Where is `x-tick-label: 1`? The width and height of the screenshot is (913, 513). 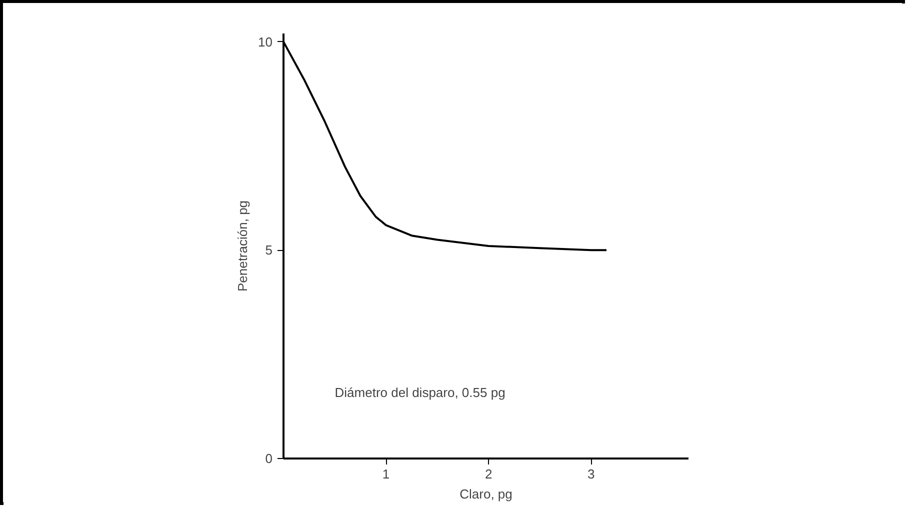 x-tick-label: 1 is located at coordinates (386, 474).